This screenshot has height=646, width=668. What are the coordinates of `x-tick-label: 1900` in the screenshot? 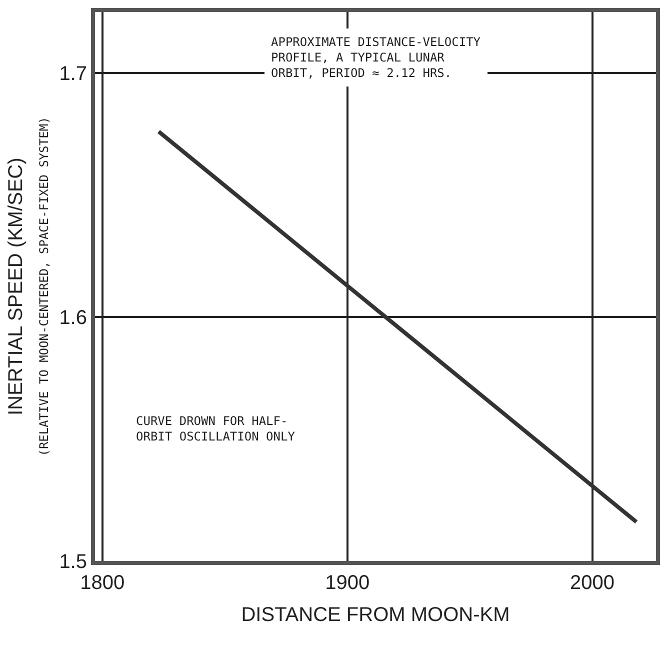 It's located at (347, 583).